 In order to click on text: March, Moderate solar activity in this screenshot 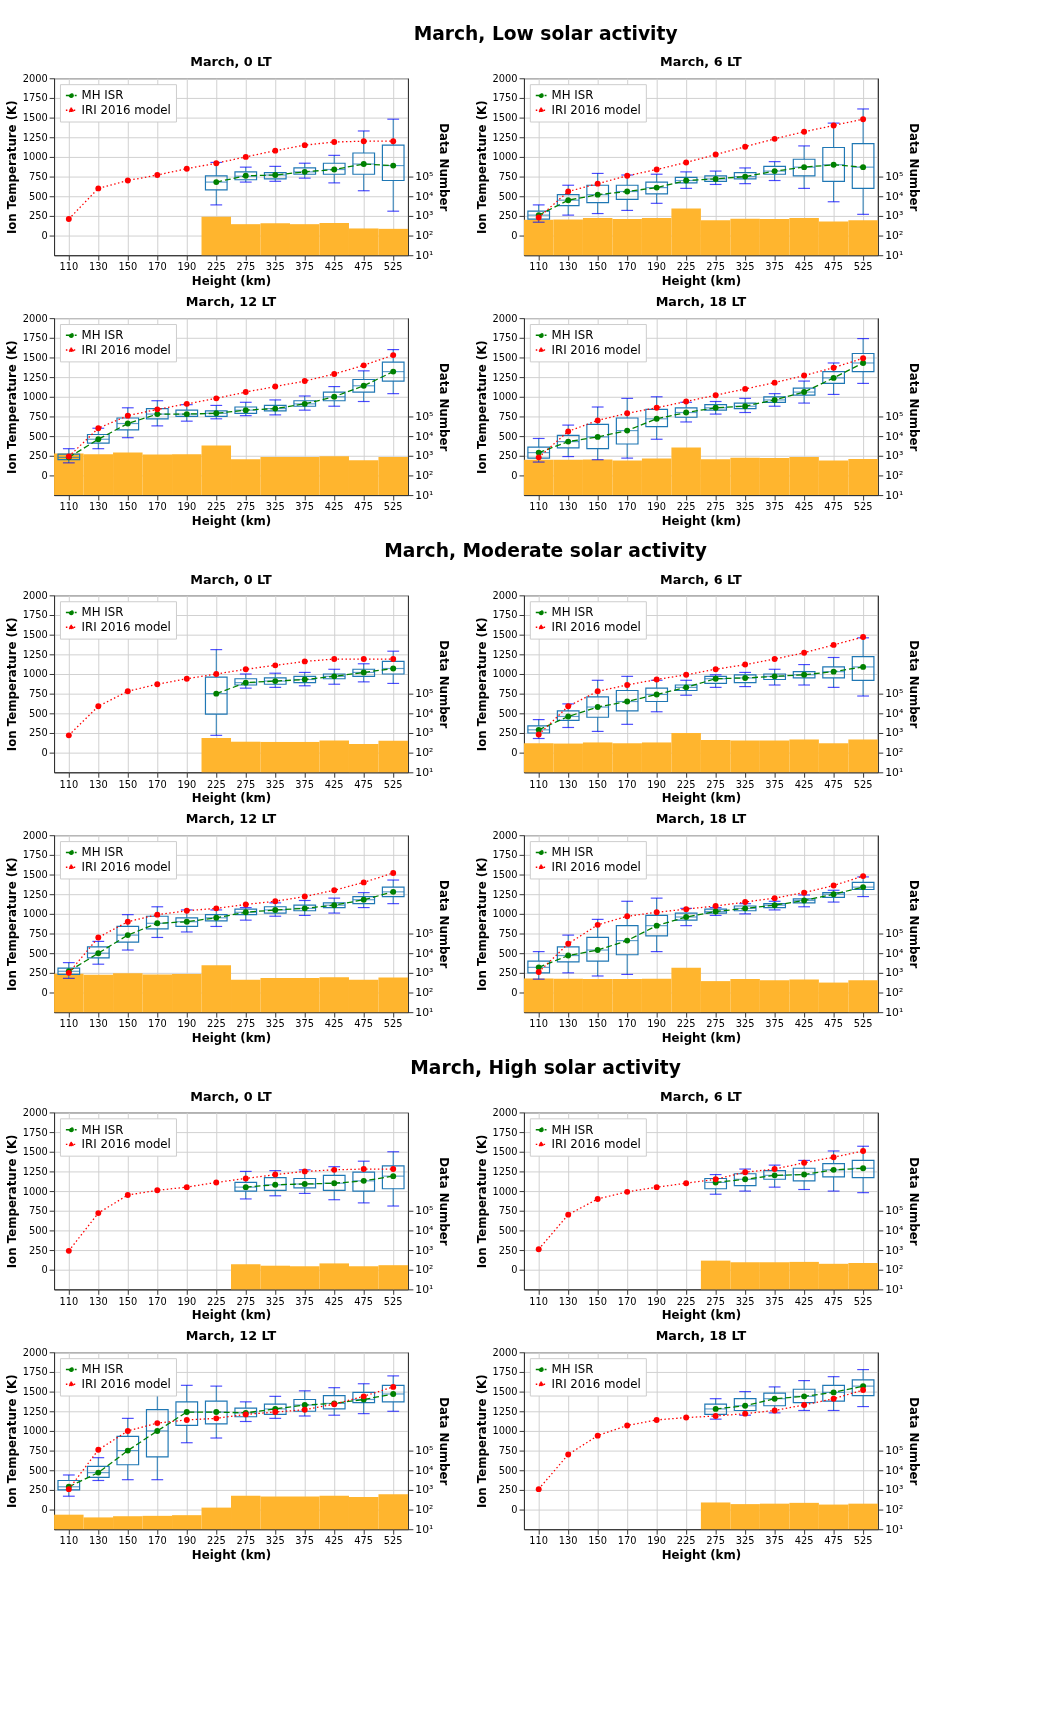, I will do `click(545, 551)`.